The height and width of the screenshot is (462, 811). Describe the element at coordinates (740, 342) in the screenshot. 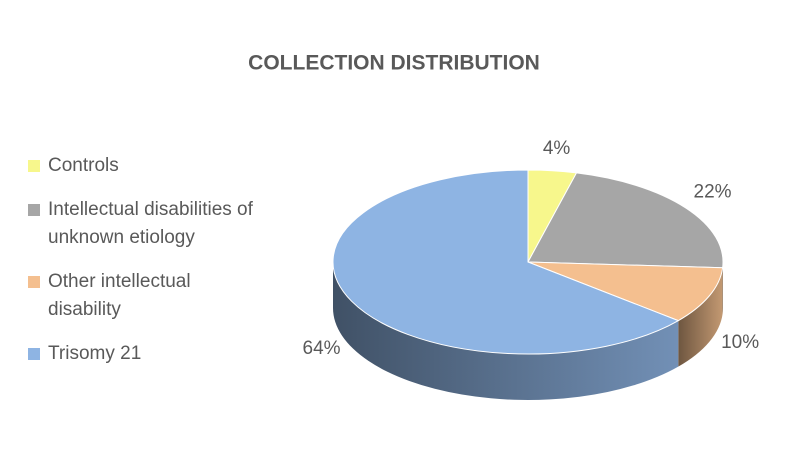

I see `data-label: 10%` at that location.